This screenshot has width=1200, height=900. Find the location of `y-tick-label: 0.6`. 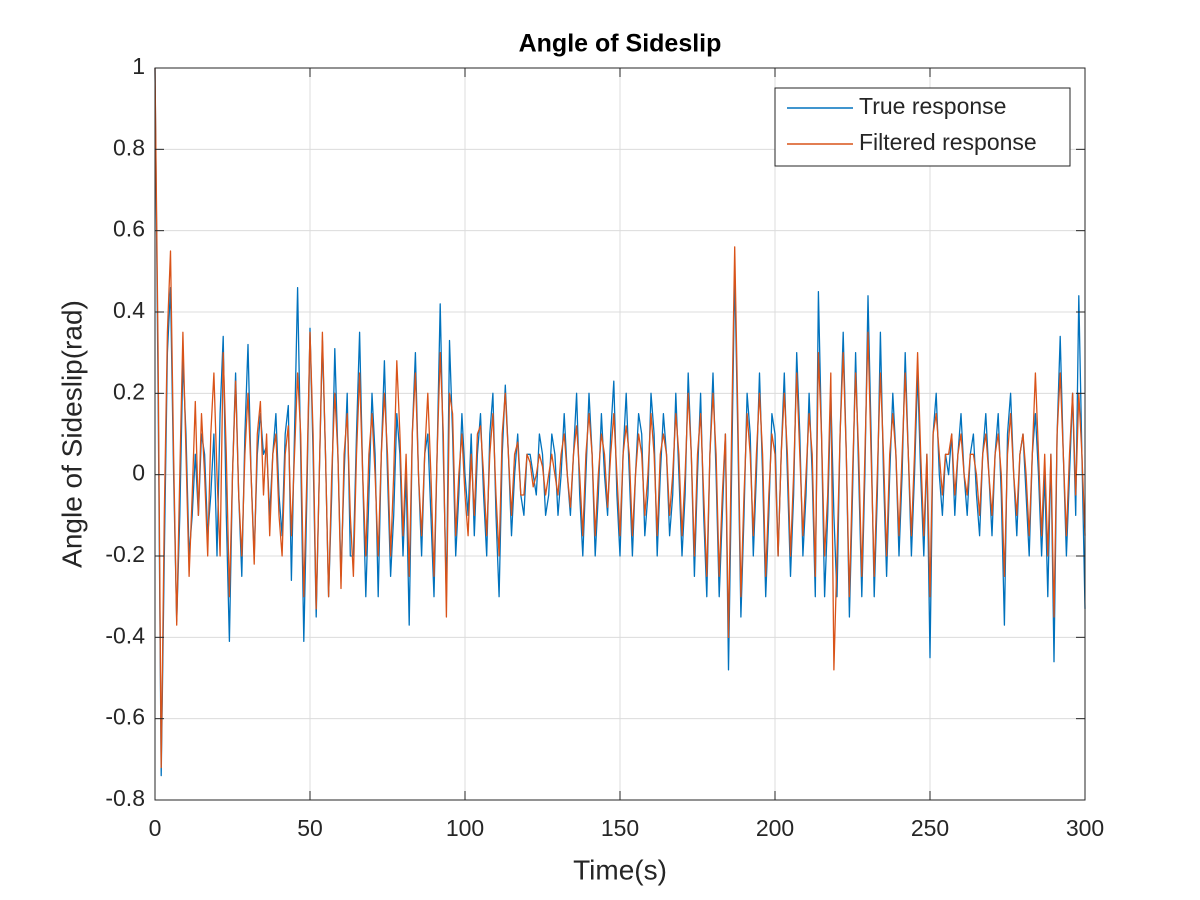

y-tick-label: 0.6 is located at coordinates (129, 229).